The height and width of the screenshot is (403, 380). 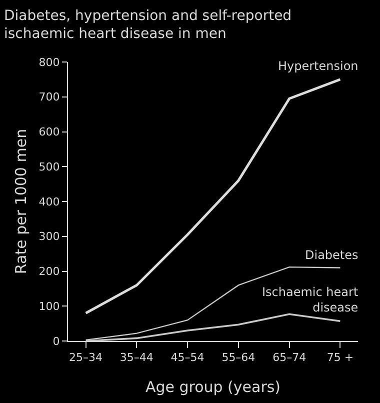 I want to click on y-tick-label: 500, so click(x=49, y=167).